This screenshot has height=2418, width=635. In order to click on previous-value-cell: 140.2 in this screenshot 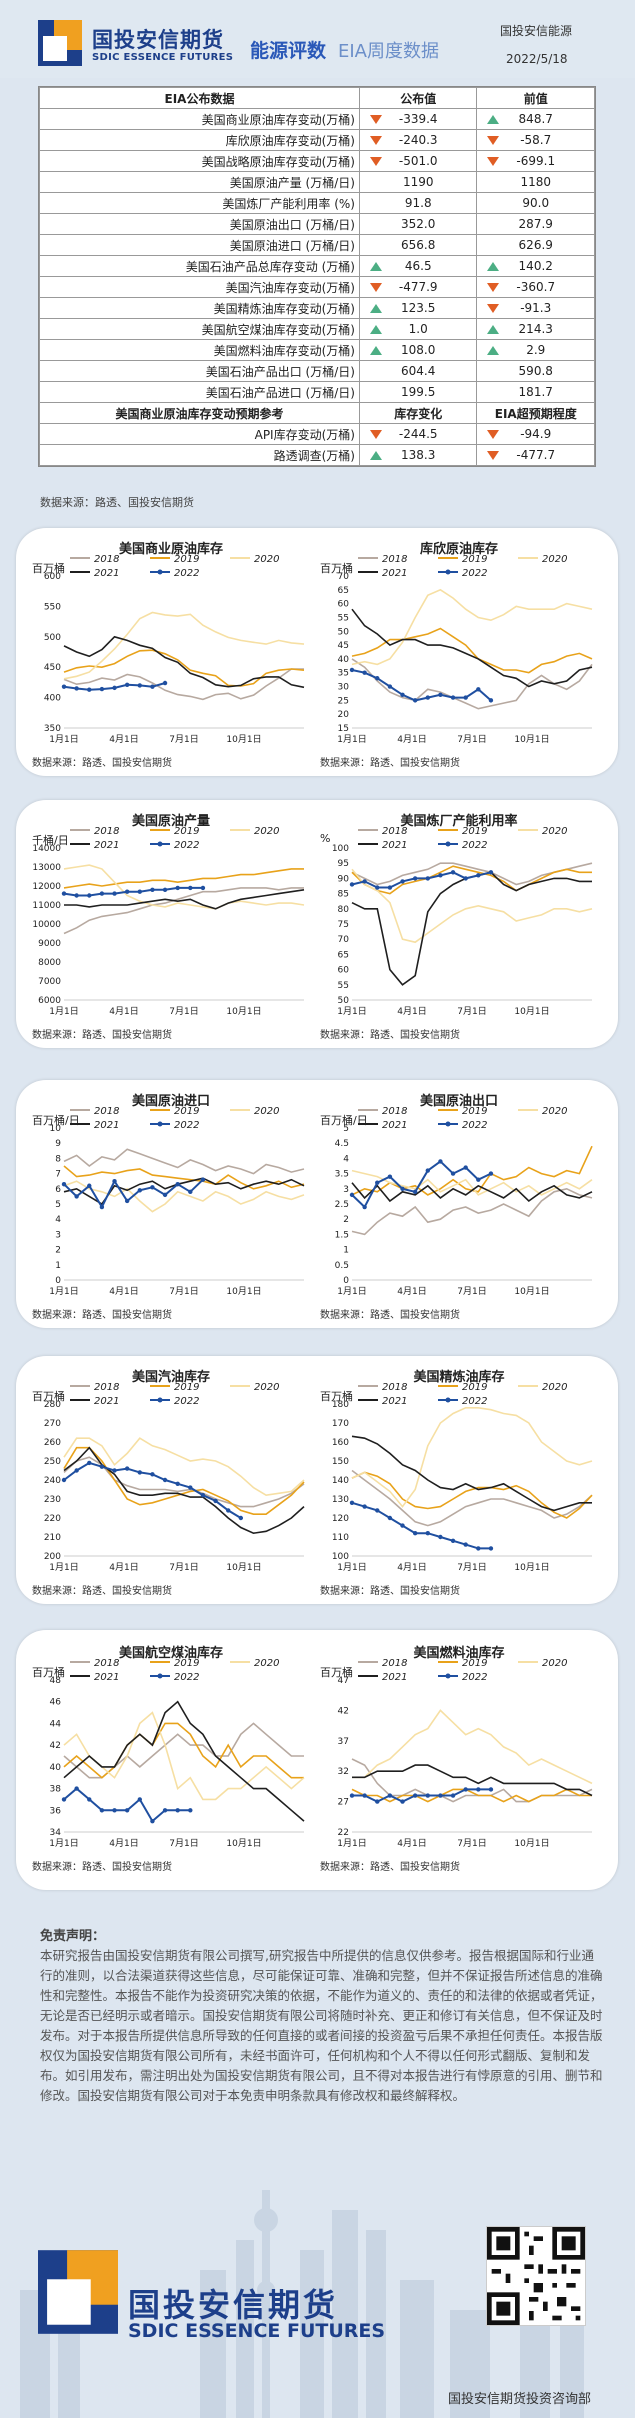, I will do `click(535, 266)`.